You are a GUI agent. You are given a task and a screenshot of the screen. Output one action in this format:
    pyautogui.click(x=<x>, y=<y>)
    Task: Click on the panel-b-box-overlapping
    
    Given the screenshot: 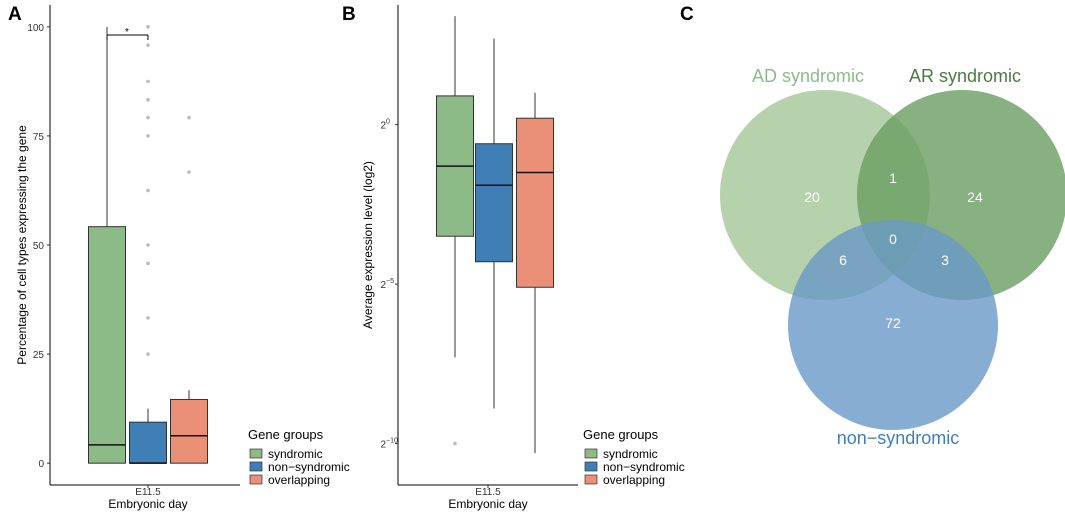 What is the action you would take?
    pyautogui.click(x=535, y=202)
    